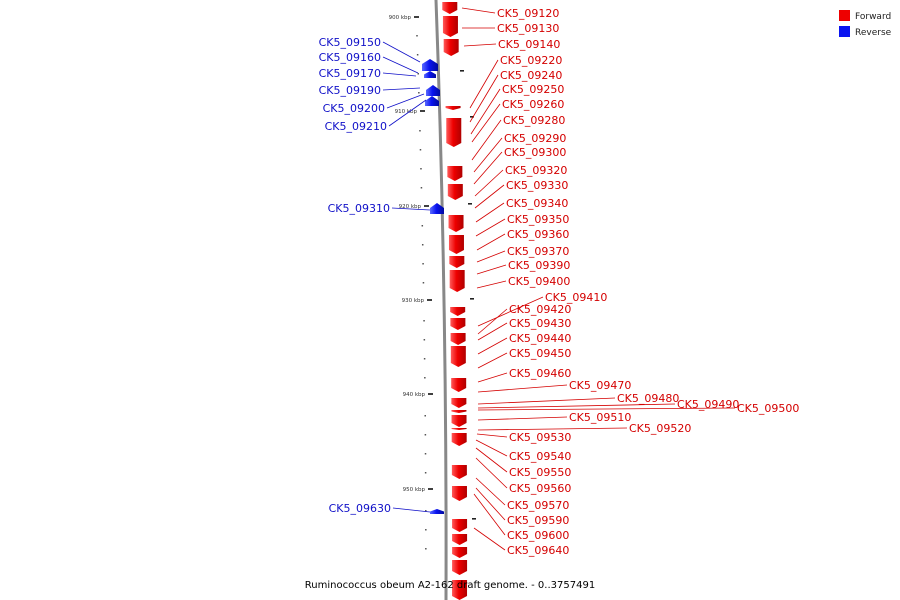  I want to click on forward-gene-label: CK5_09240, so click(531, 75).